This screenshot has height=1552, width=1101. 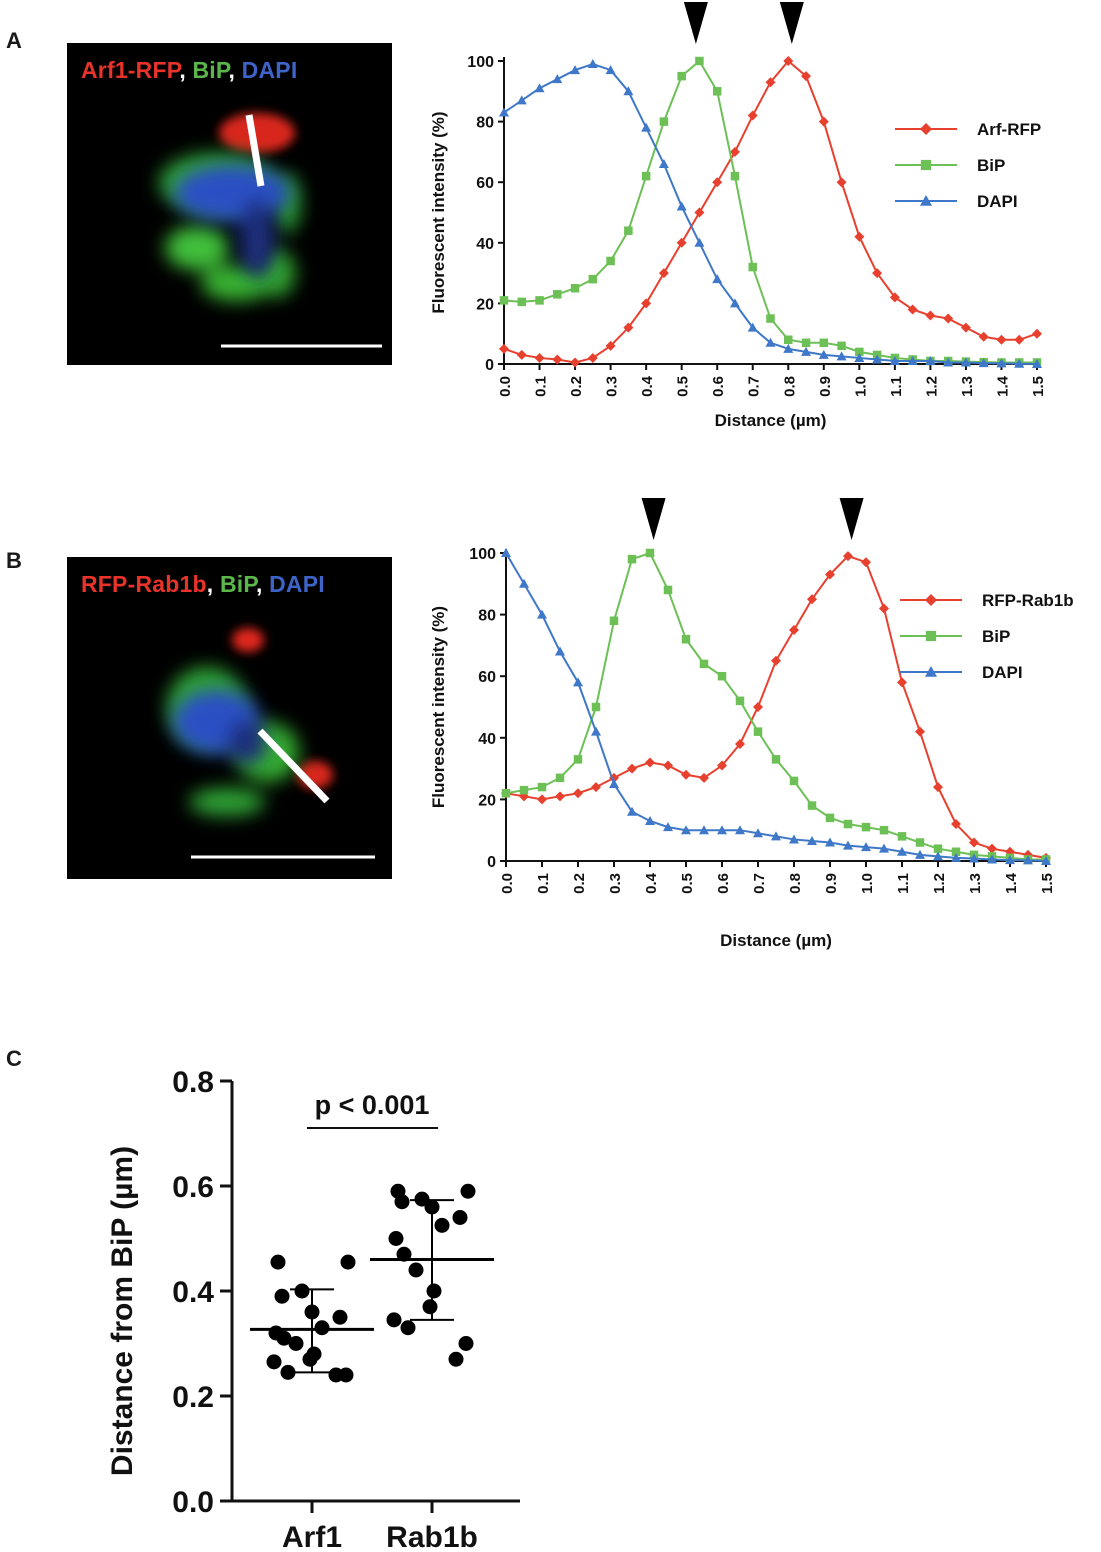 I want to click on chart-a-x-tick-label: 0.6, so click(x=718, y=386).